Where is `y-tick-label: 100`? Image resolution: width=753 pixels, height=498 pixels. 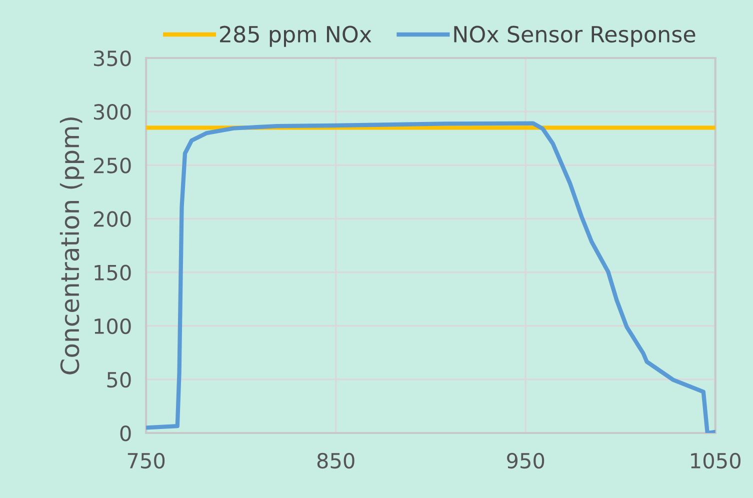
y-tick-label: 100 is located at coordinates (112, 326).